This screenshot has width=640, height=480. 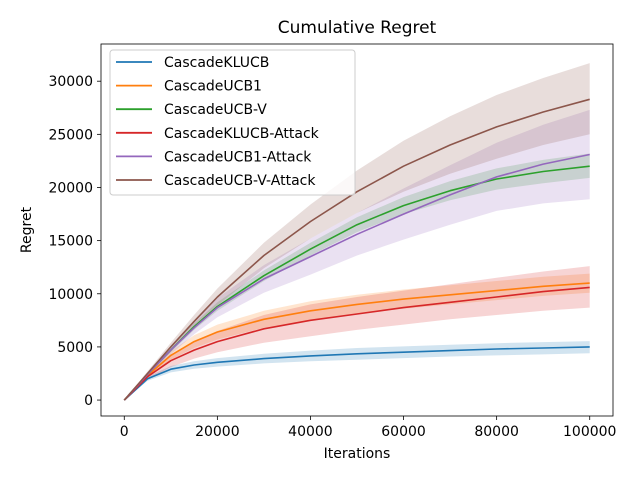 What do you see at coordinates (27, 229) in the screenshot?
I see `y-axis-label: Regret` at bounding box center [27, 229].